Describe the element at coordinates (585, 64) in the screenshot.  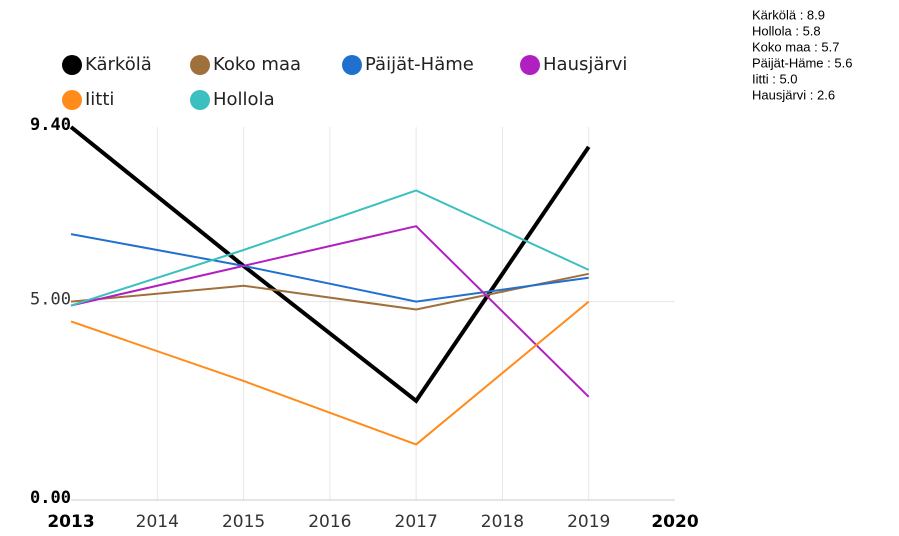
I see `legend-label: Hausjärvi` at that location.